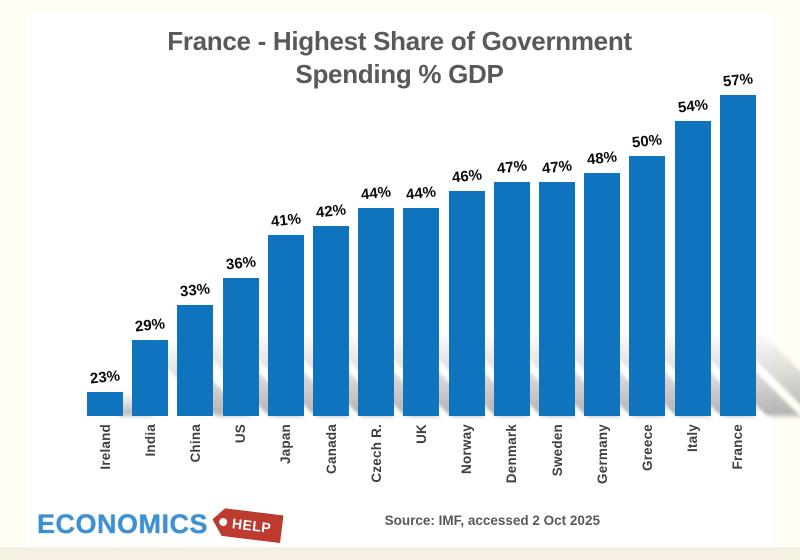 The width and height of the screenshot is (800, 560). Describe the element at coordinates (647, 141) in the screenshot. I see `value-label: 50%` at that location.